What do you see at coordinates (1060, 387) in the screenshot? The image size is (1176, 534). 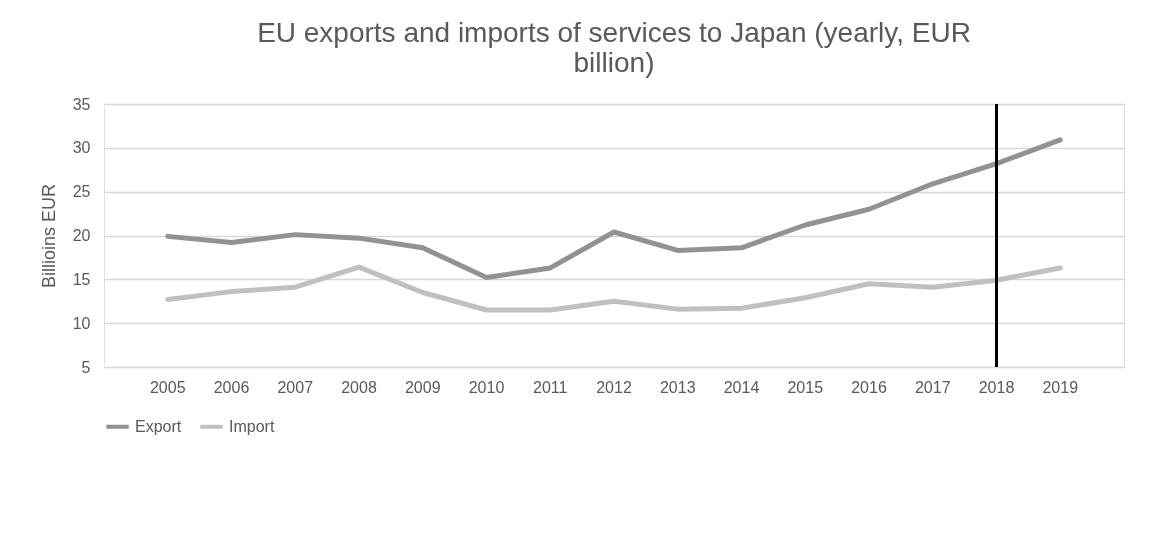 I see `x-tick-label: 2019` at bounding box center [1060, 387].